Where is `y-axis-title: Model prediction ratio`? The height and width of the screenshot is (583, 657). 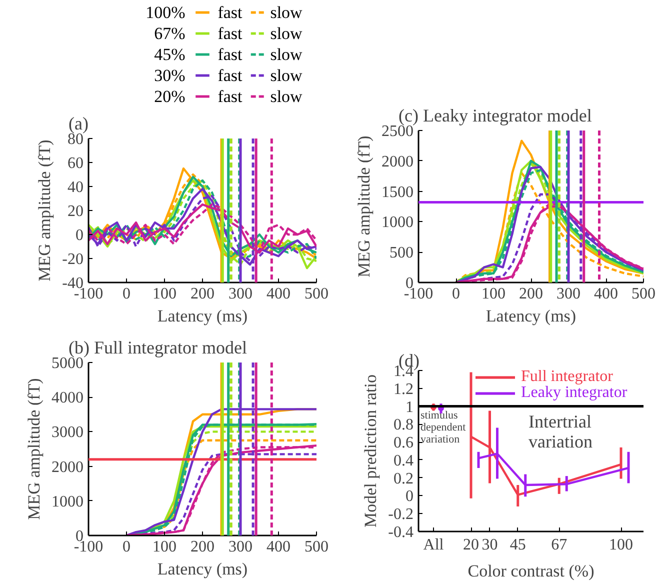
y-axis-title: Model prediction ratio is located at coordinates (370, 451).